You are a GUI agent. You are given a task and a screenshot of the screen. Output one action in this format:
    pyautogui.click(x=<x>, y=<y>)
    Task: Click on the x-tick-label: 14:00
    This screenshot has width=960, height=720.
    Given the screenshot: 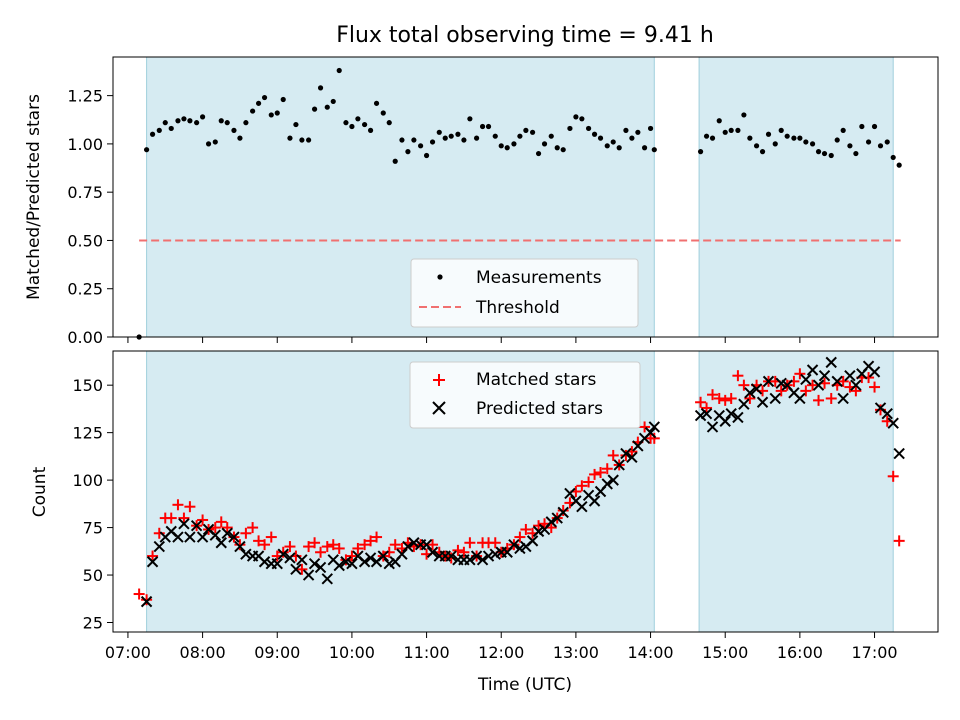 What is the action you would take?
    pyautogui.click(x=651, y=652)
    